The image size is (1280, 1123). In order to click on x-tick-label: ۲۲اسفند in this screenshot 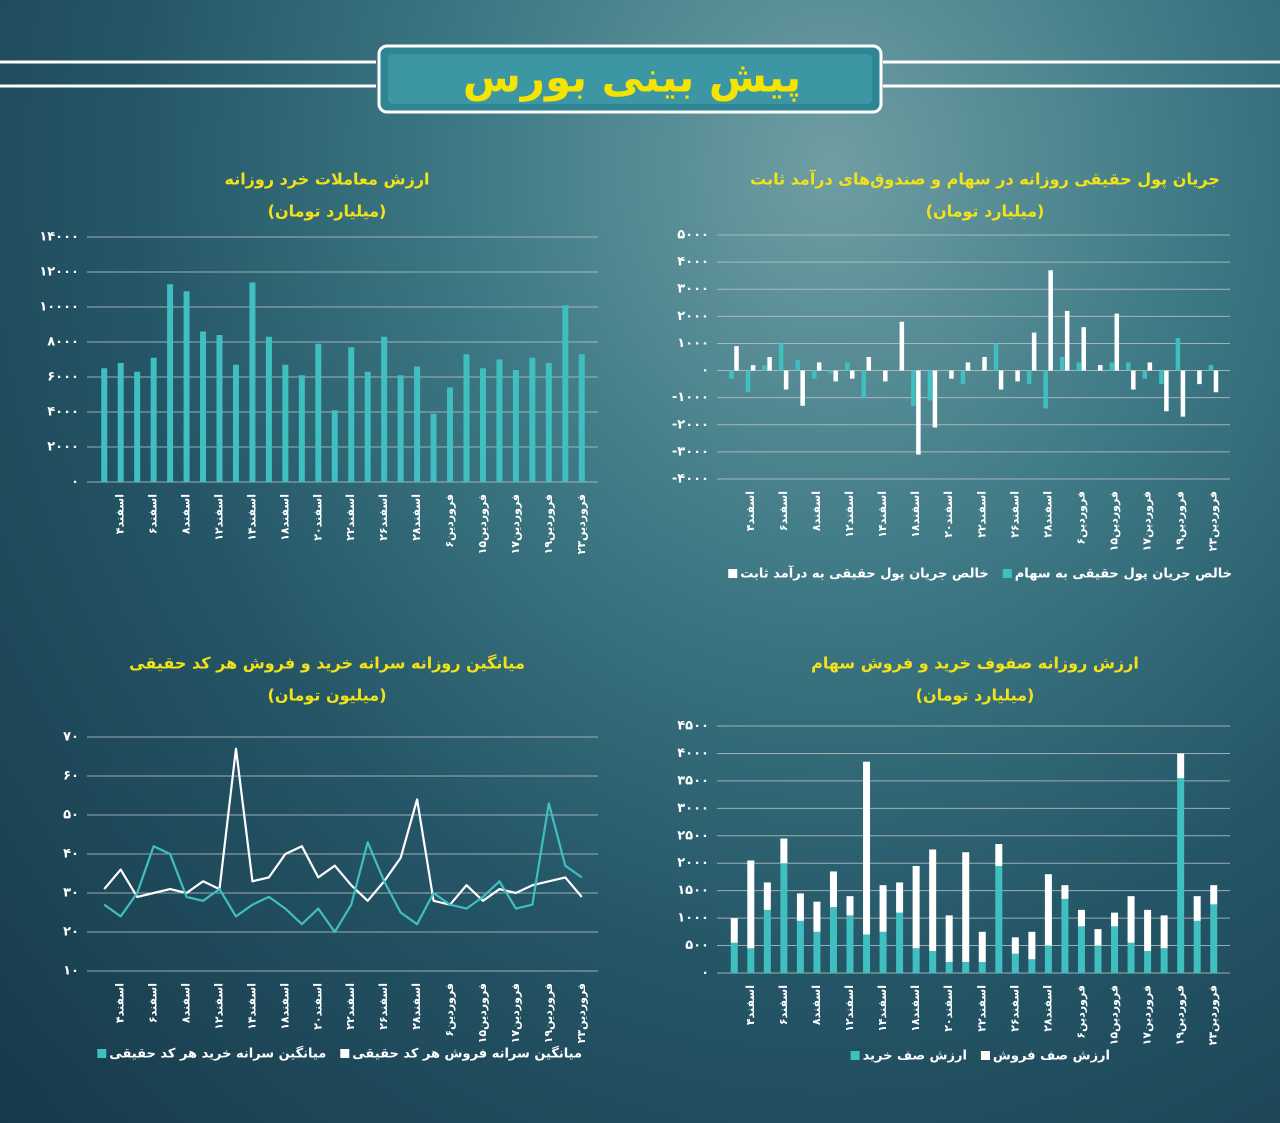, I will do `click(981, 514)`.